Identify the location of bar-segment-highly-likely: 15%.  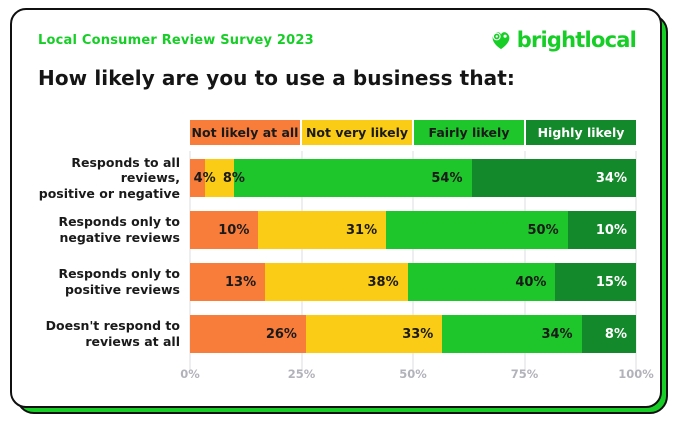
(595, 282).